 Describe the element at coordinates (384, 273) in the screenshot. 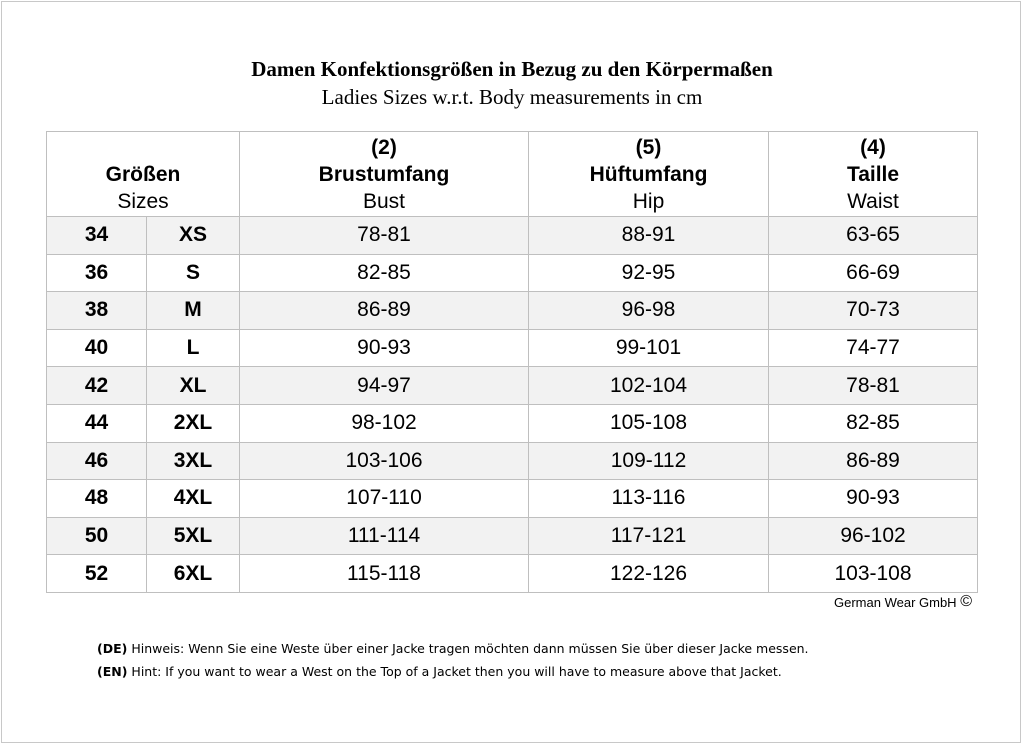

I see `bust-cell: 82-85` at that location.